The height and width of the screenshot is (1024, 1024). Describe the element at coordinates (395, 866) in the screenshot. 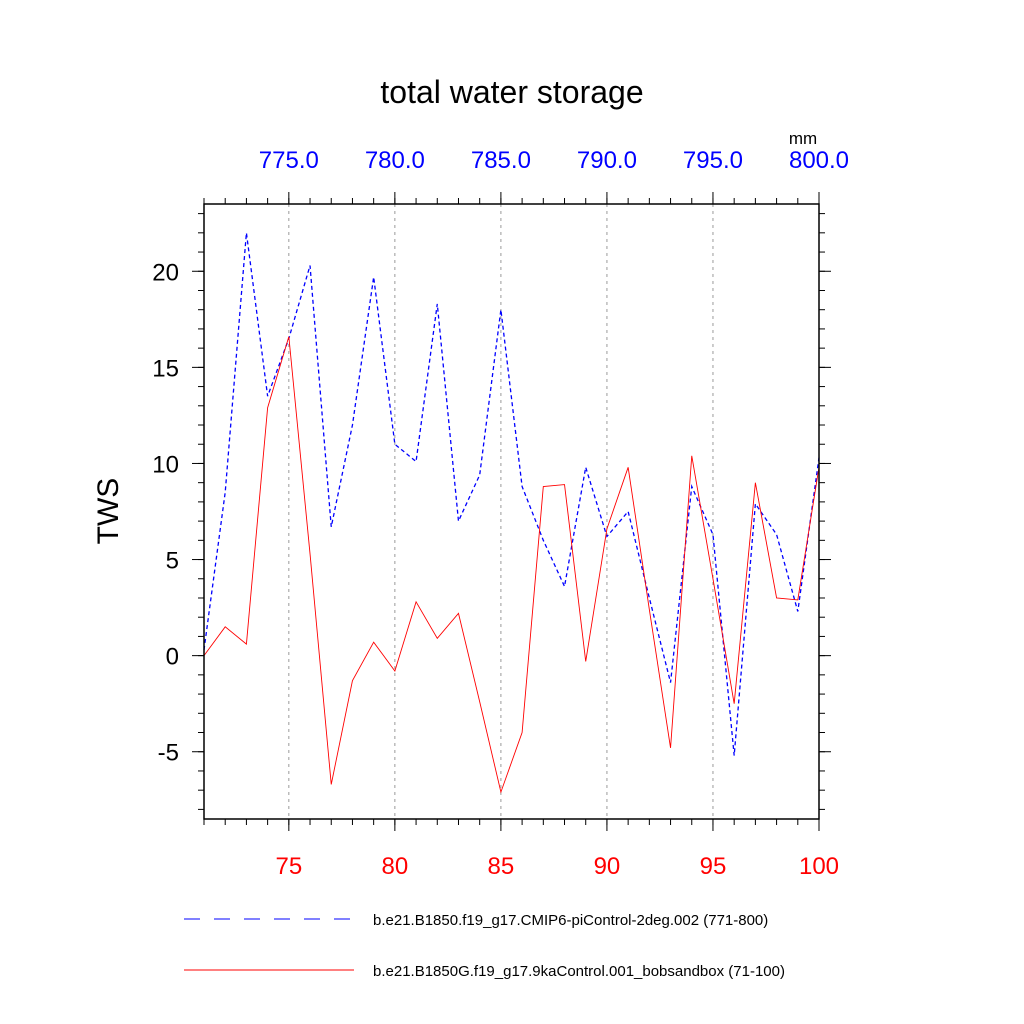

I see `bottom-tick-label: 80` at that location.